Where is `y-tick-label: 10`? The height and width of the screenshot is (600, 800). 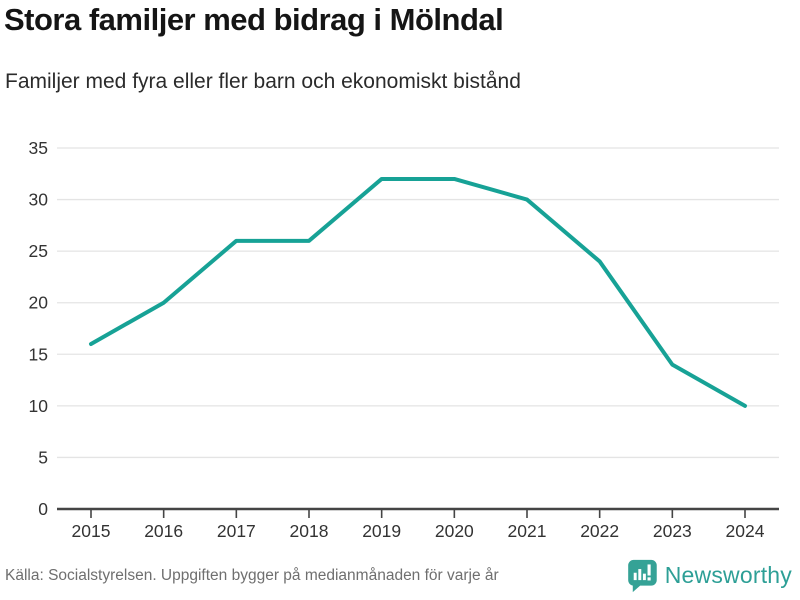 y-tick-label: 10 is located at coordinates (39, 406).